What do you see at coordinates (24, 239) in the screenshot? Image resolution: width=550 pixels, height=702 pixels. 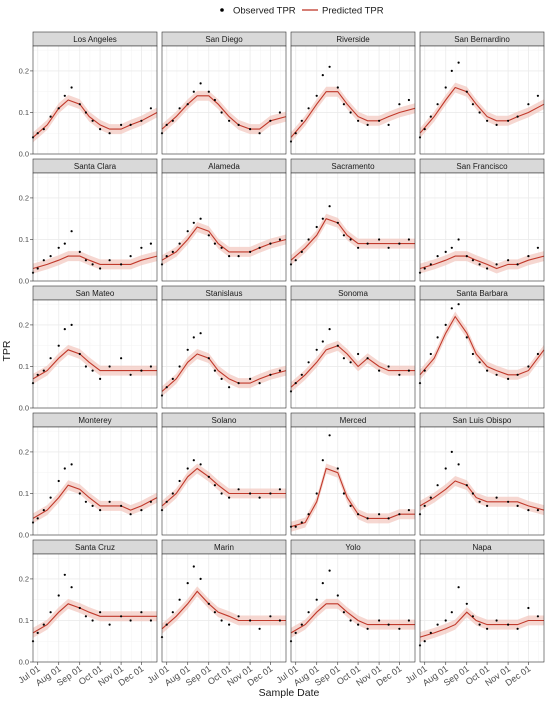 I see `y-tick-label: 0.1` at bounding box center [24, 239].